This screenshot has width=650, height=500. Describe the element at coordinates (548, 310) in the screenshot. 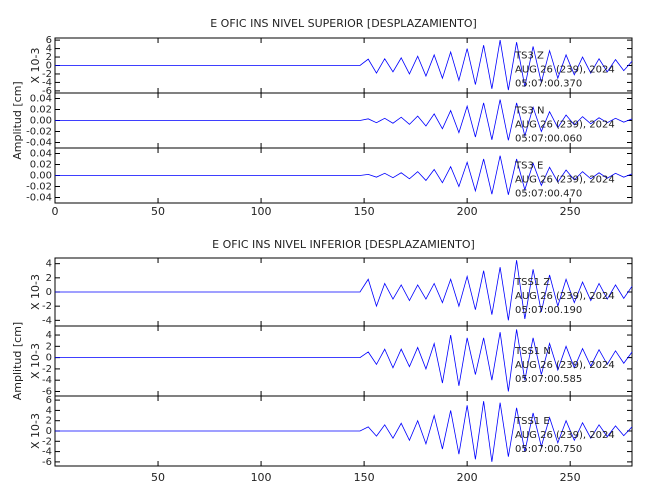

I see `trace-annotation: 05:07:00.190` at that location.